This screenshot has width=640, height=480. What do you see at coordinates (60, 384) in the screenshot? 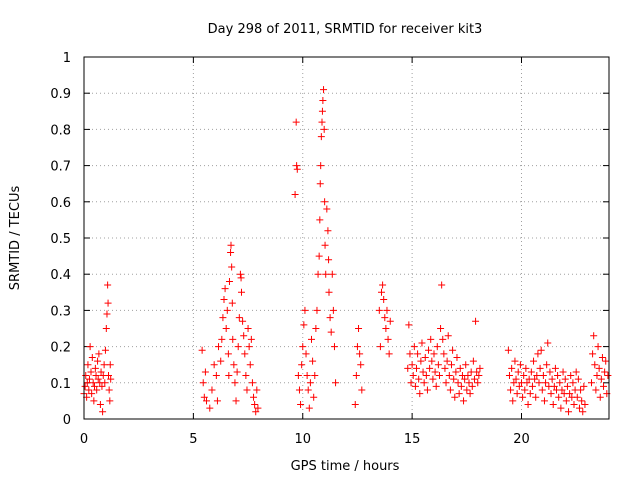
I see `y-tick-label: 0.1` at bounding box center [60, 384].